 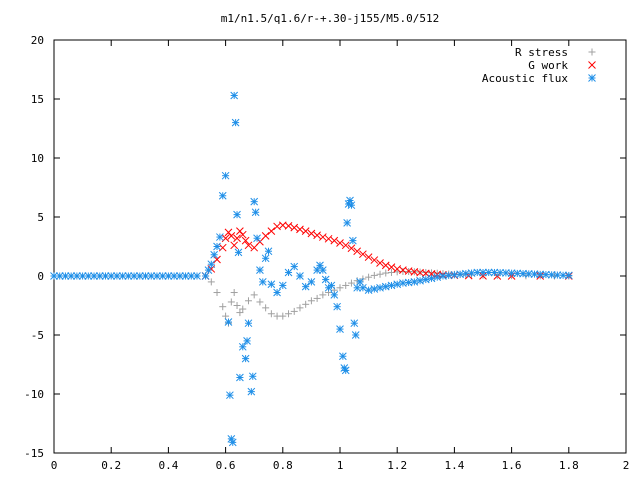 I want to click on y-tick-label: -5, so click(x=37, y=335).